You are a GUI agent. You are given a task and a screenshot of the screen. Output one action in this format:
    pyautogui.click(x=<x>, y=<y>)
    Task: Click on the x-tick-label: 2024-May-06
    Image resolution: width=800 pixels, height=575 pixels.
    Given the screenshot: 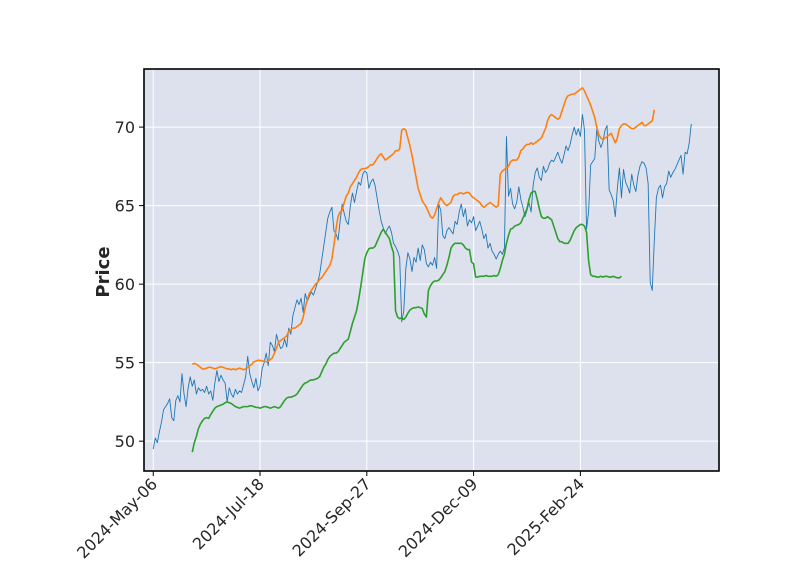 What is the action you would take?
    pyautogui.click(x=117, y=518)
    